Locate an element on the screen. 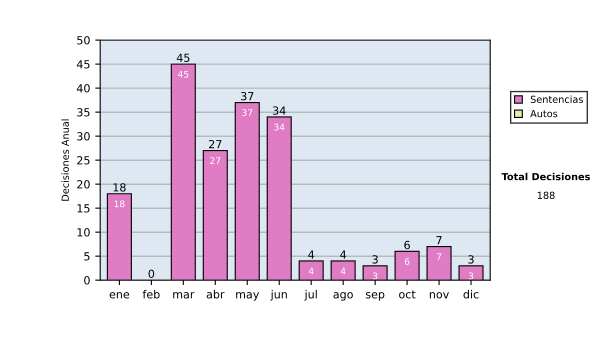  y-tick-label: 10 is located at coordinates (84, 232).